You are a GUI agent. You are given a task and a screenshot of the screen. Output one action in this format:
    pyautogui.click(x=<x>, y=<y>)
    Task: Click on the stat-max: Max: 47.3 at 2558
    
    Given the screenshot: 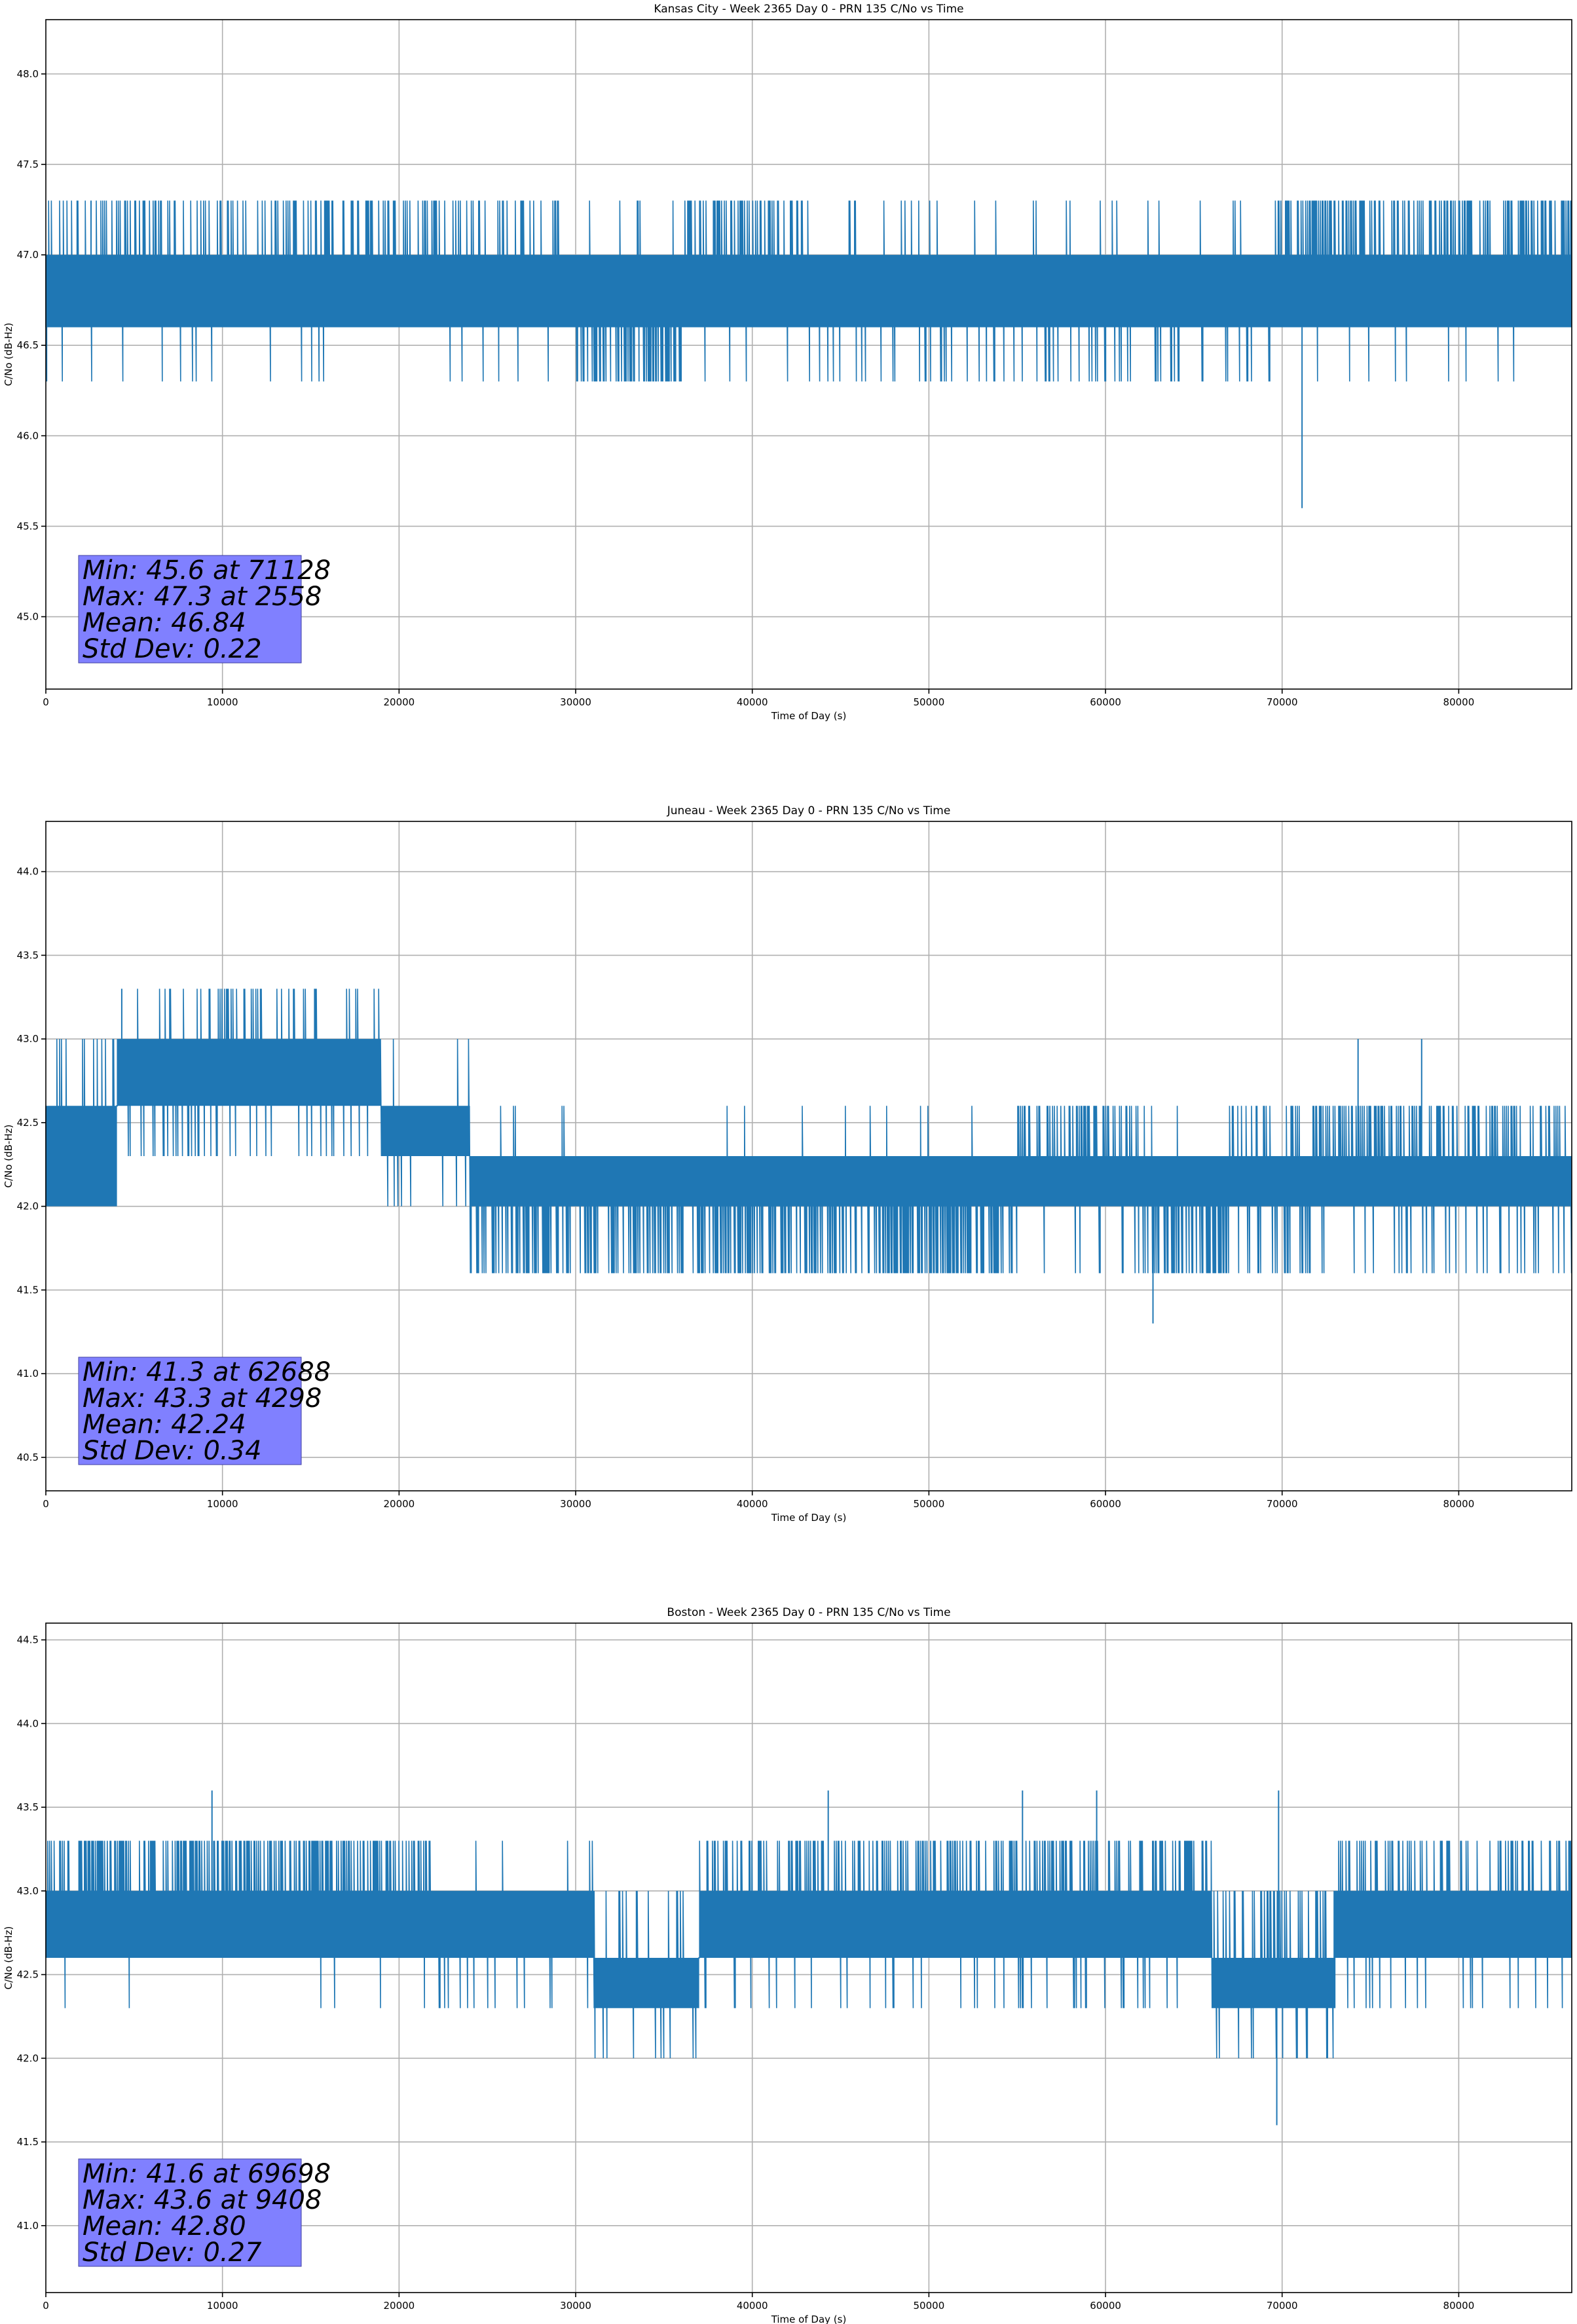 What is the action you would take?
    pyautogui.click(x=202, y=597)
    